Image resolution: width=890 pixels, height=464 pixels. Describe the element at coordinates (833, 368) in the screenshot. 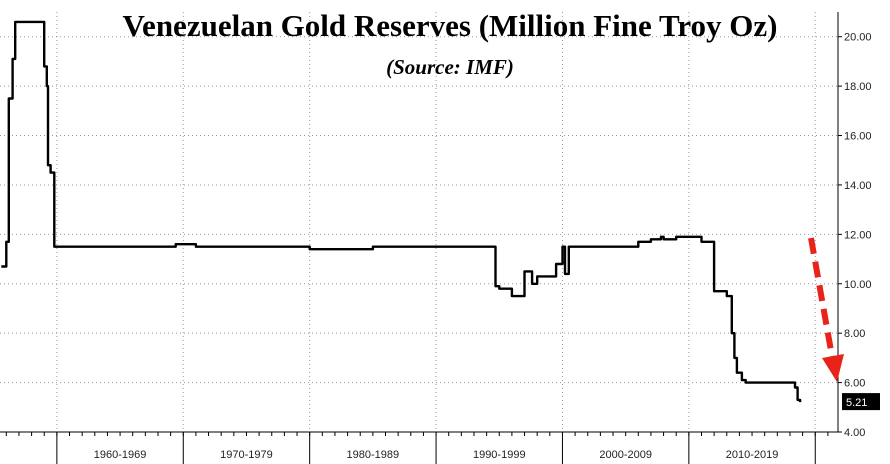

I see `trend-arrow-head` at that location.